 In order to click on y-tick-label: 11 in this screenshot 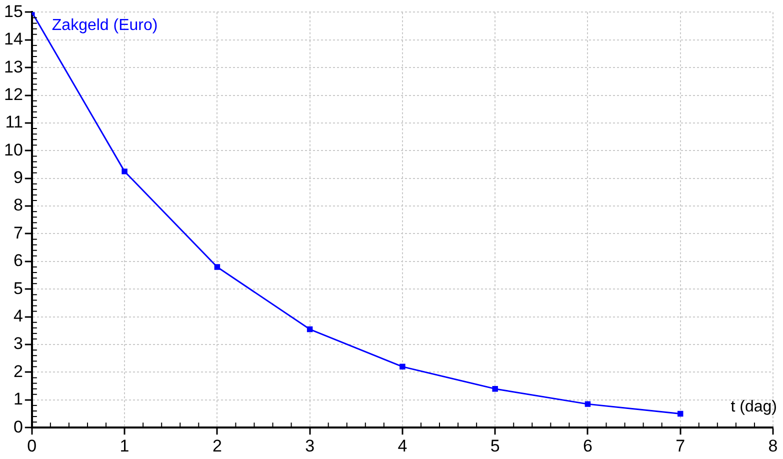, I will do `click(14, 122)`.